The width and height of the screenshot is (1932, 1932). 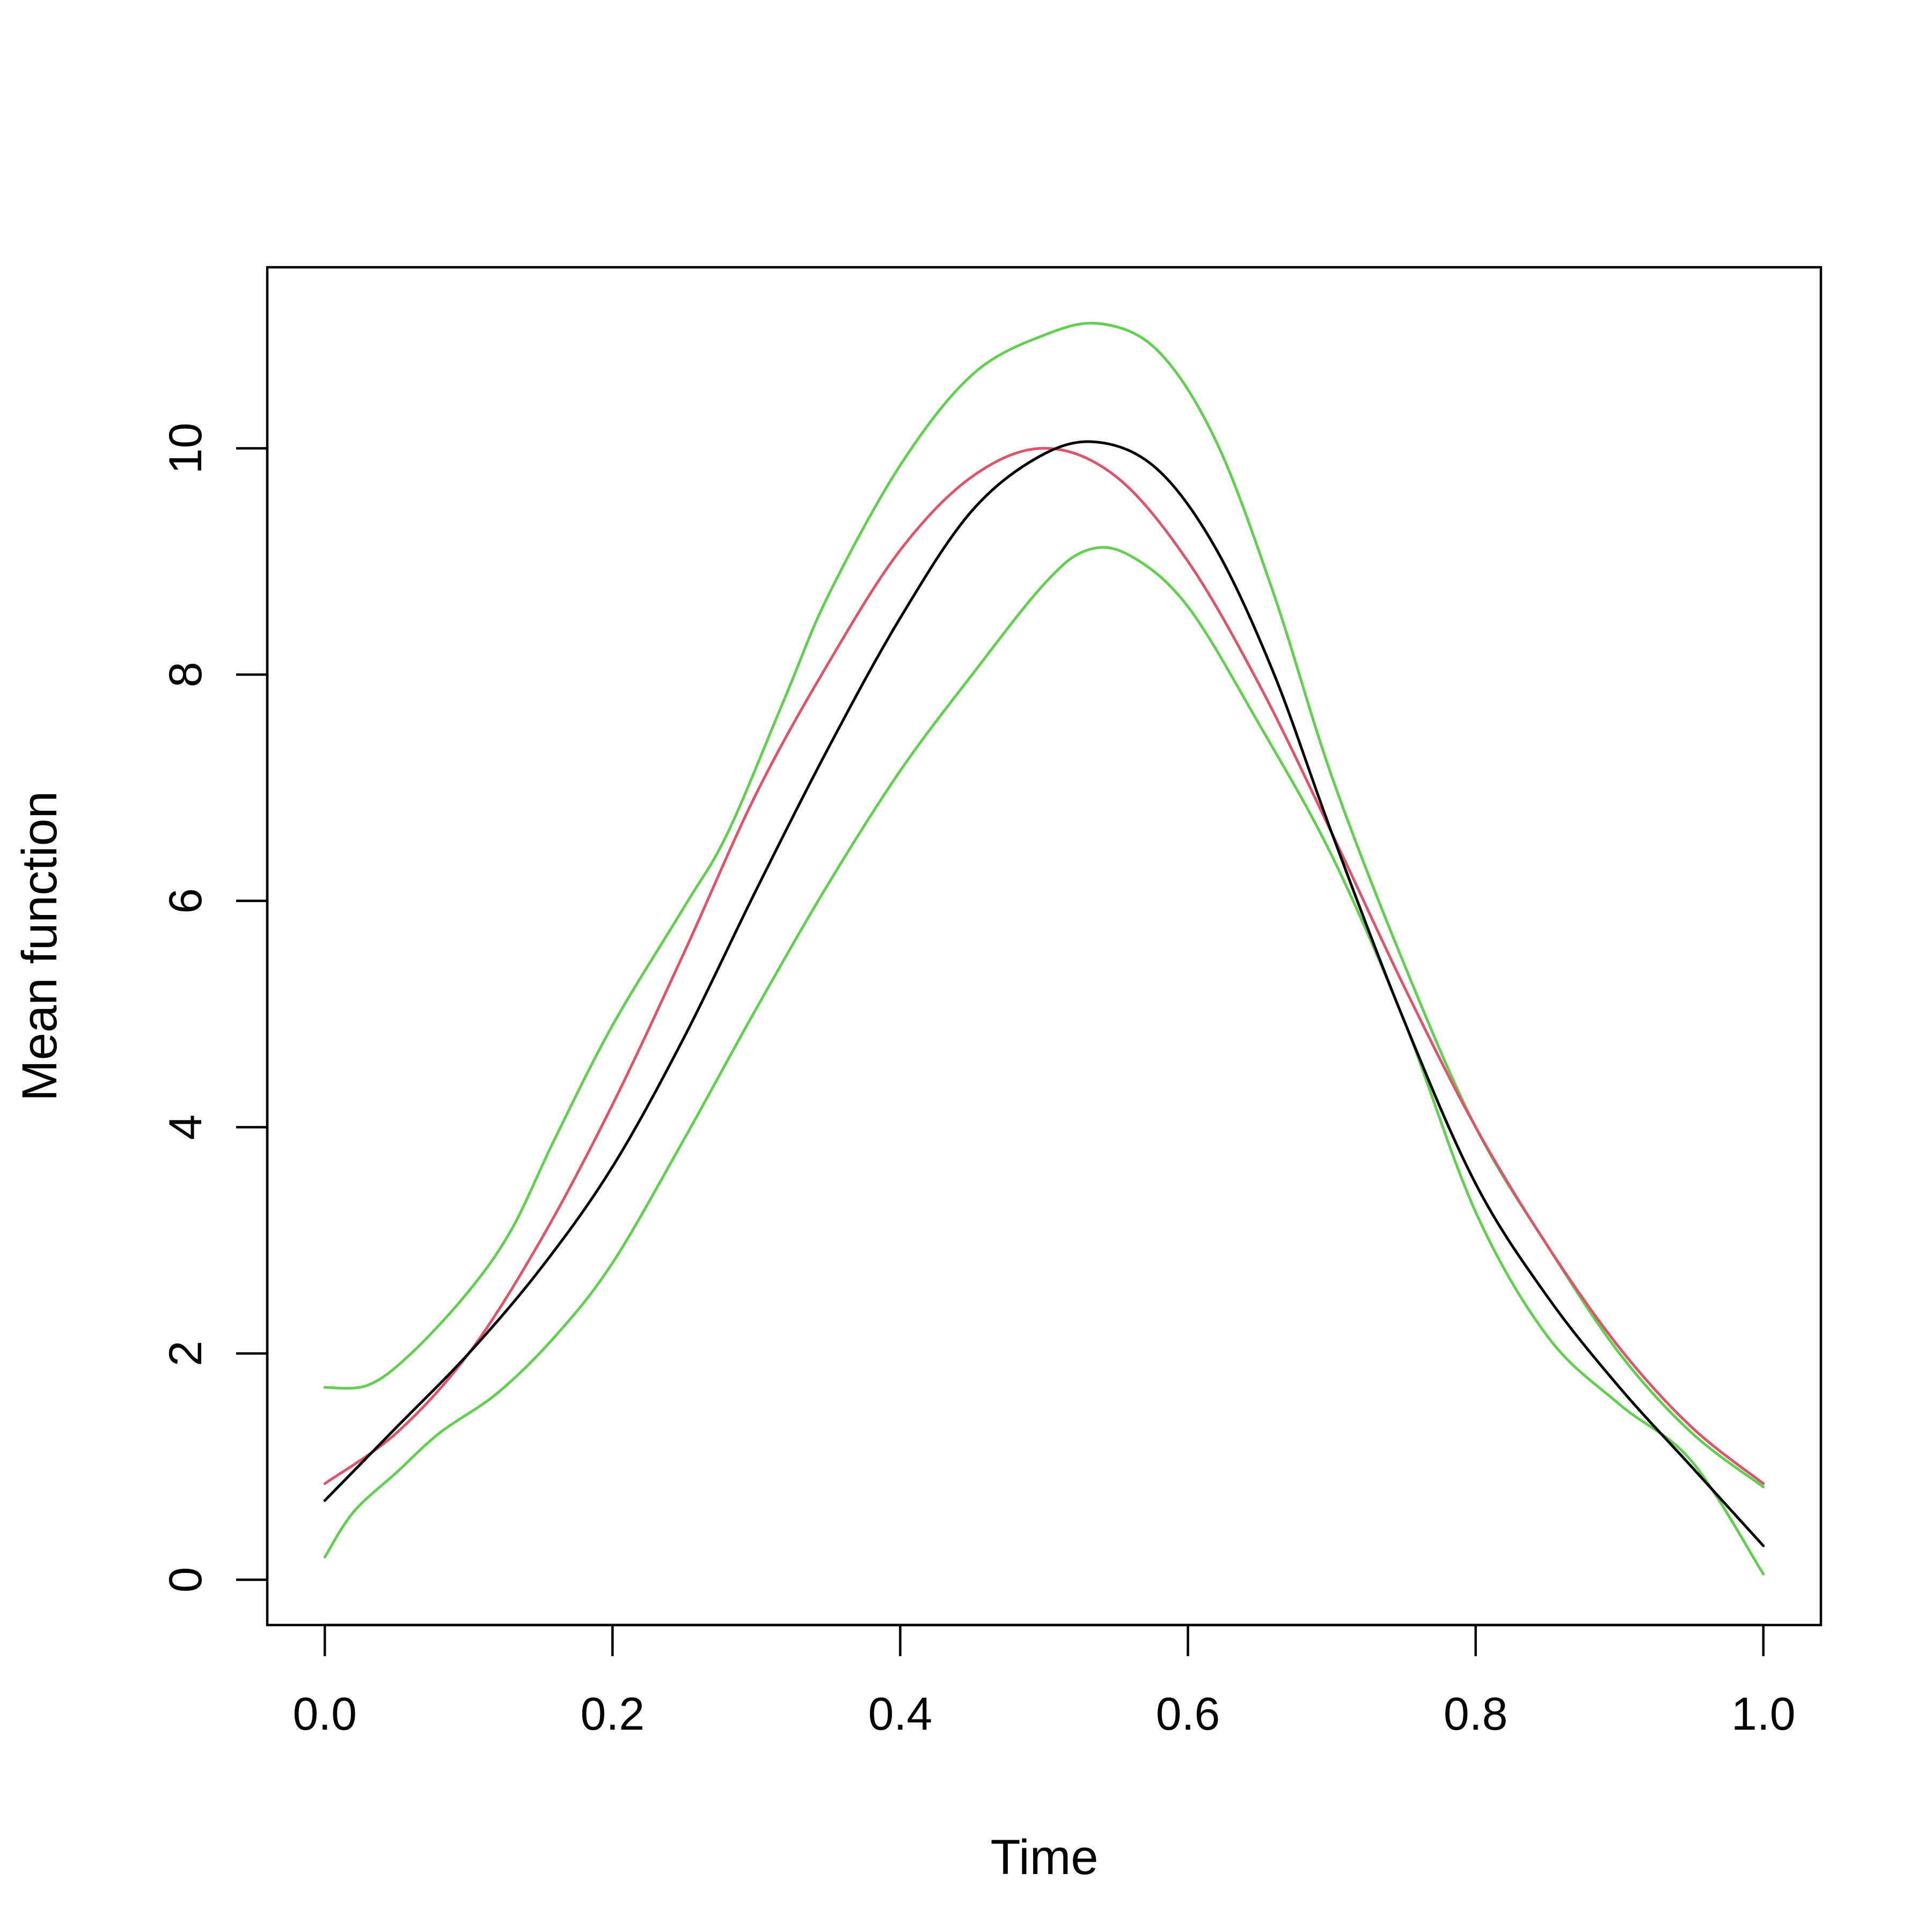 What do you see at coordinates (185, 448) in the screenshot?
I see `y-tick-label: 10` at bounding box center [185, 448].